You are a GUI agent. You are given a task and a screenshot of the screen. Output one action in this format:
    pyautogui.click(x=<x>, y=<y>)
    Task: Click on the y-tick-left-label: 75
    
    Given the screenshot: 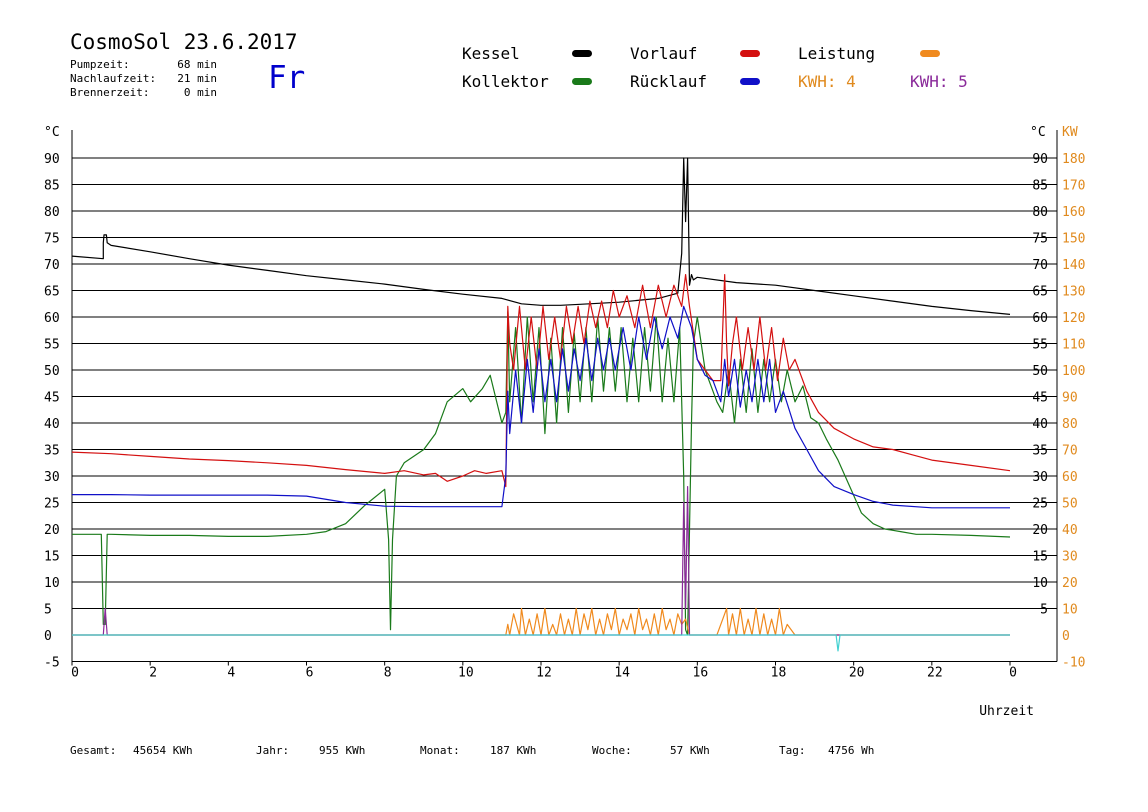 What is the action you would take?
    pyautogui.click(x=52, y=239)
    